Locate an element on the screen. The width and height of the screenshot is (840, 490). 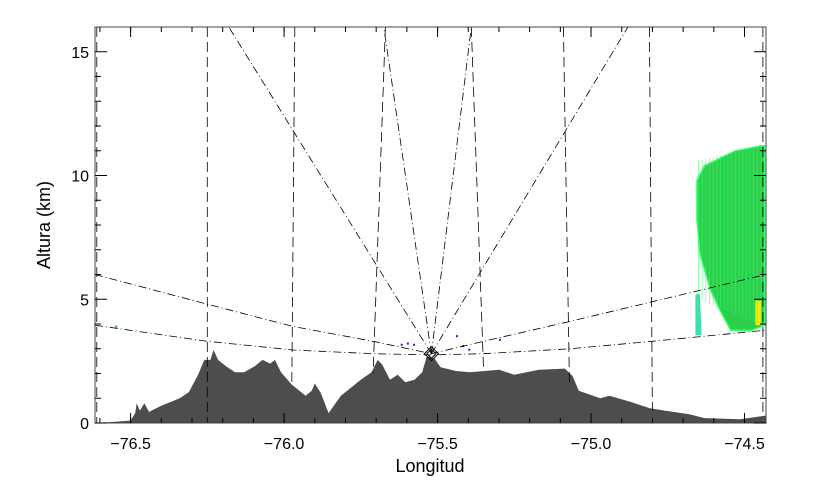
x-axis-label: Longitud is located at coordinates (429, 466).